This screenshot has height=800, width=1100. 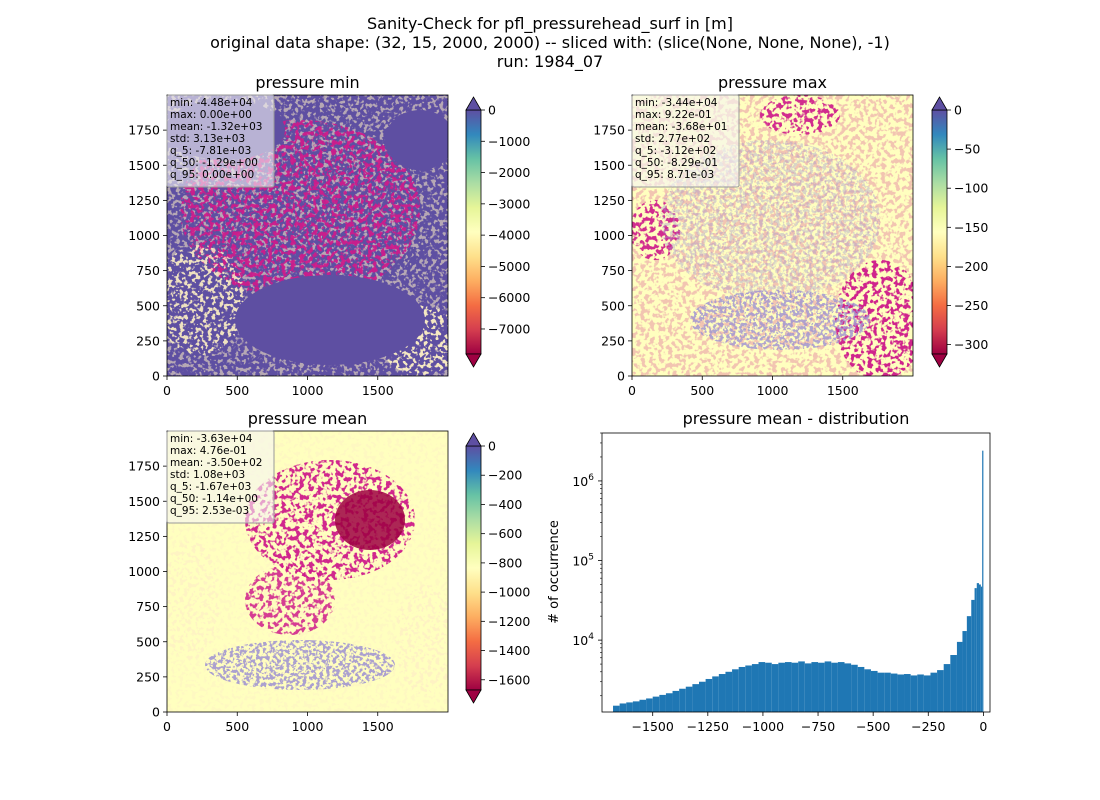 What do you see at coordinates (673, 115) in the screenshot?
I see `stats-line: max: 9.22e-01` at bounding box center [673, 115].